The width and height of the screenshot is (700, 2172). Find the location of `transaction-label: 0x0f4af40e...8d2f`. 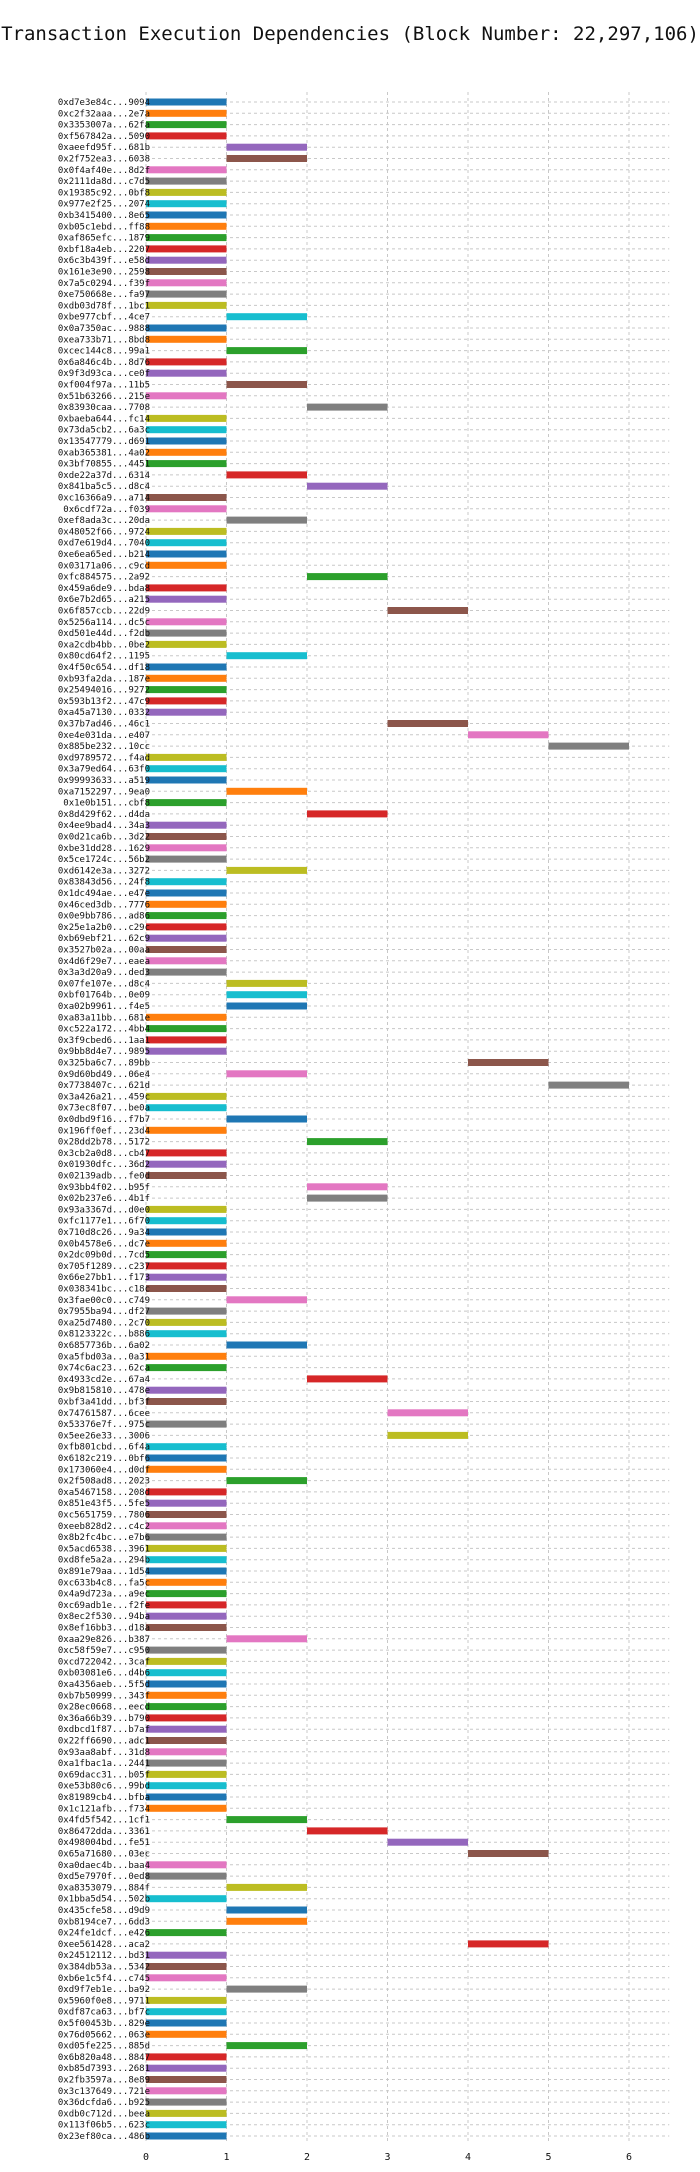

transaction-label: 0x0f4af40e...8d2f is located at coordinates (104, 171).